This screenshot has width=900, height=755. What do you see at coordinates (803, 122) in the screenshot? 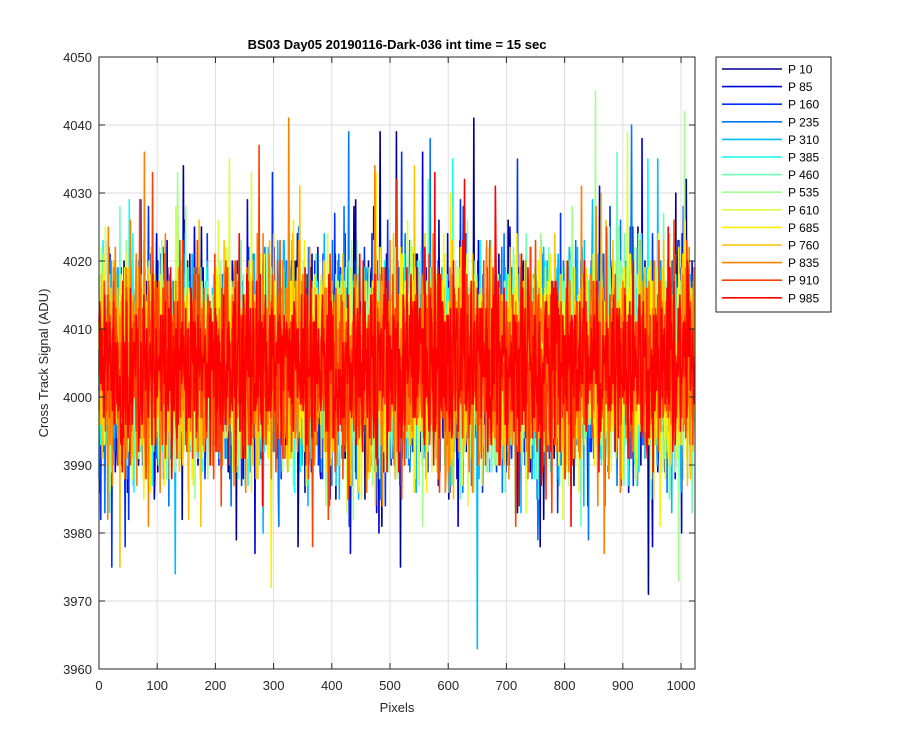
I see `legend-label: P 235` at bounding box center [803, 122].